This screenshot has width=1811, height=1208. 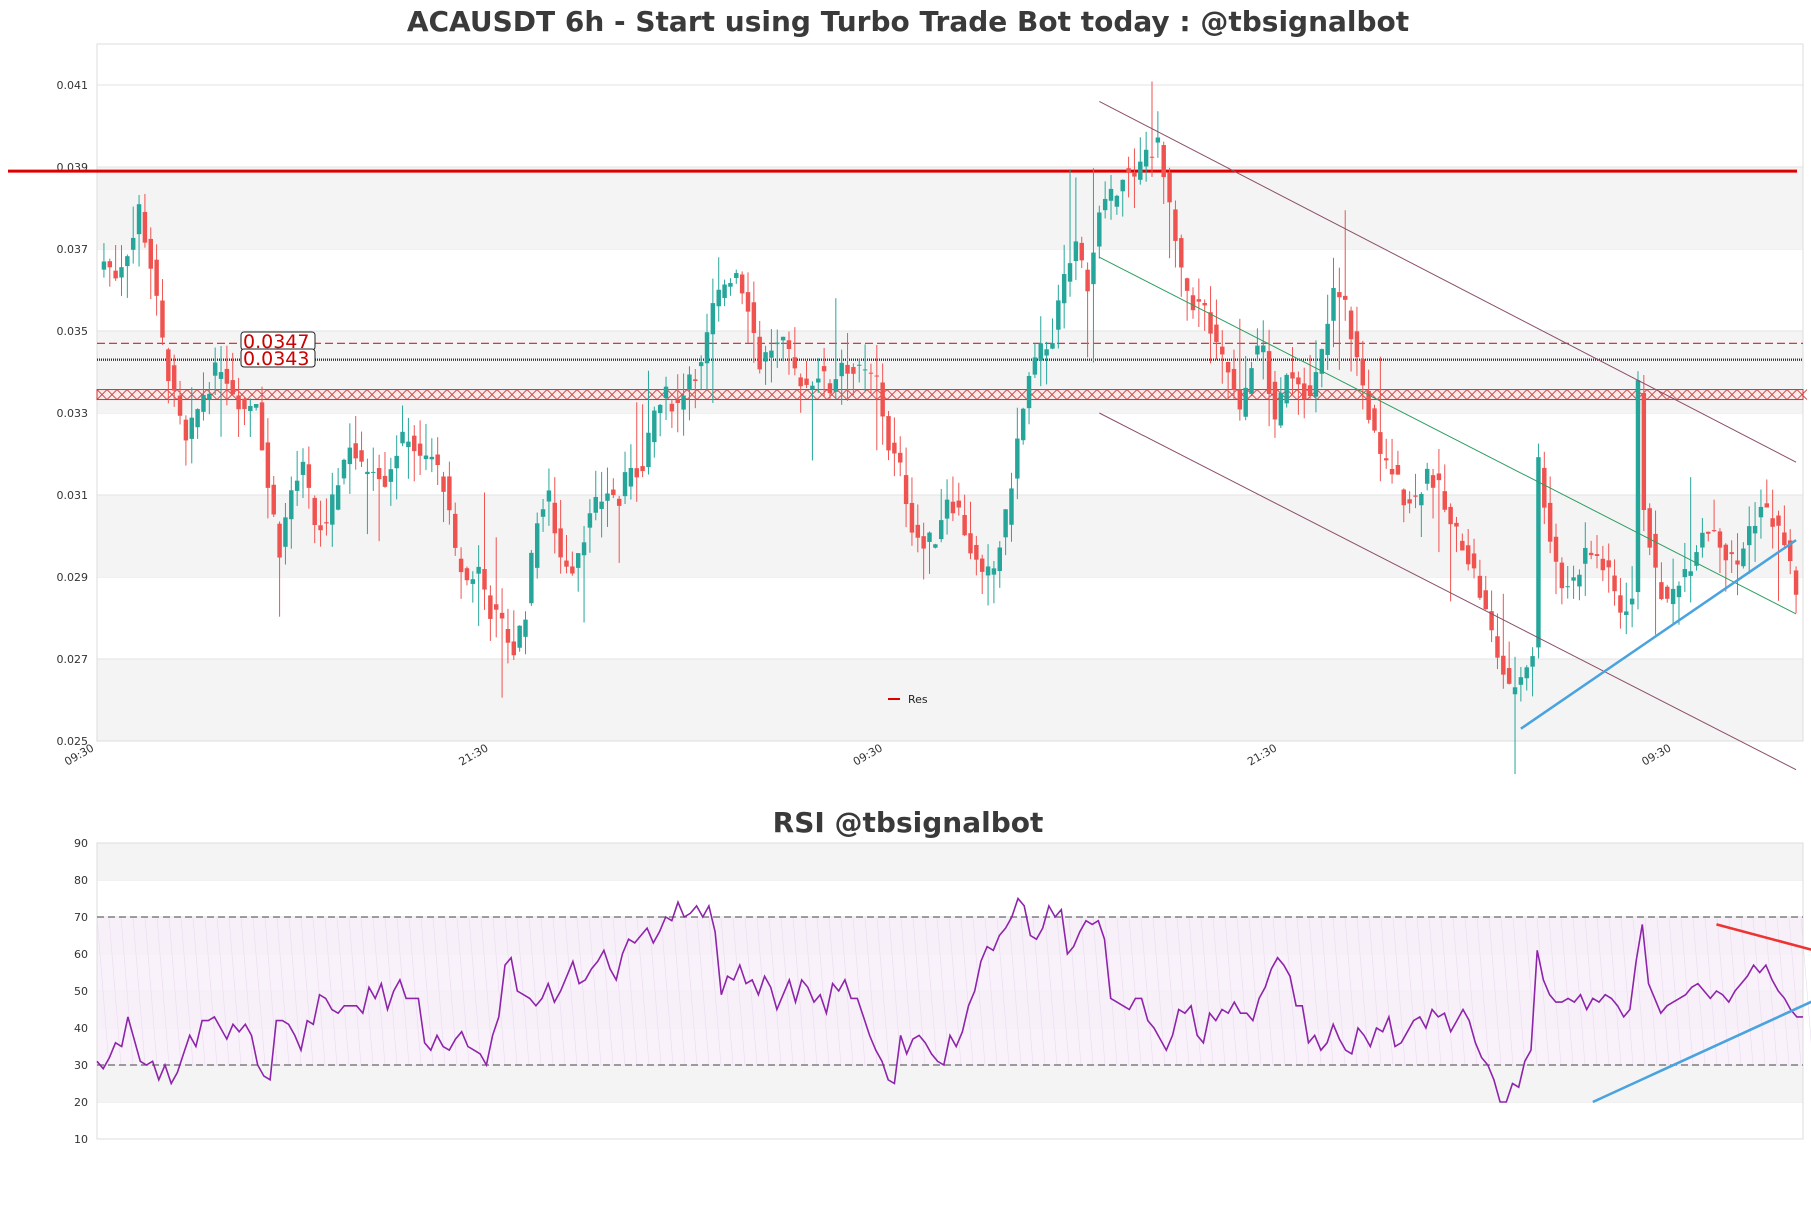 What do you see at coordinates (73, 577) in the screenshot?
I see `main-y-tick-label: 0.029` at bounding box center [73, 577].